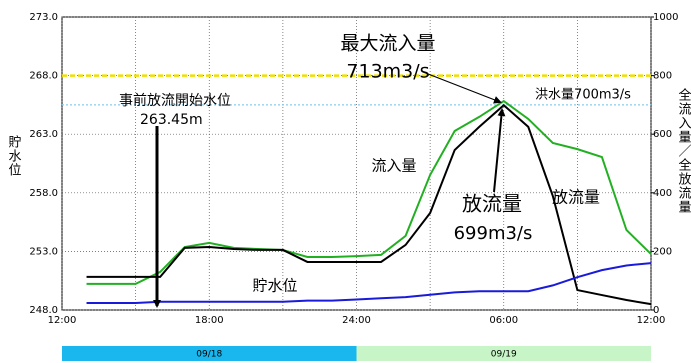 The width and height of the screenshot is (691, 363). Describe the element at coordinates (583, 95) in the screenshot. I see `annotation: 洪水量700m3/s` at that location.